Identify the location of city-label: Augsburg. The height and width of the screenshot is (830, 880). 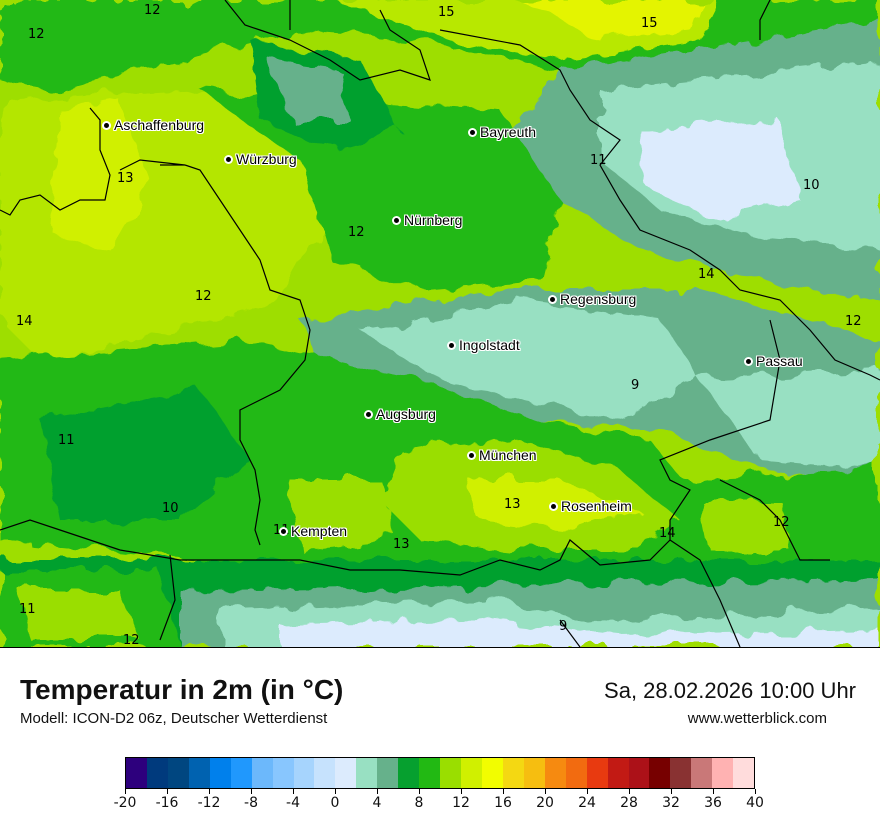
(406, 414).